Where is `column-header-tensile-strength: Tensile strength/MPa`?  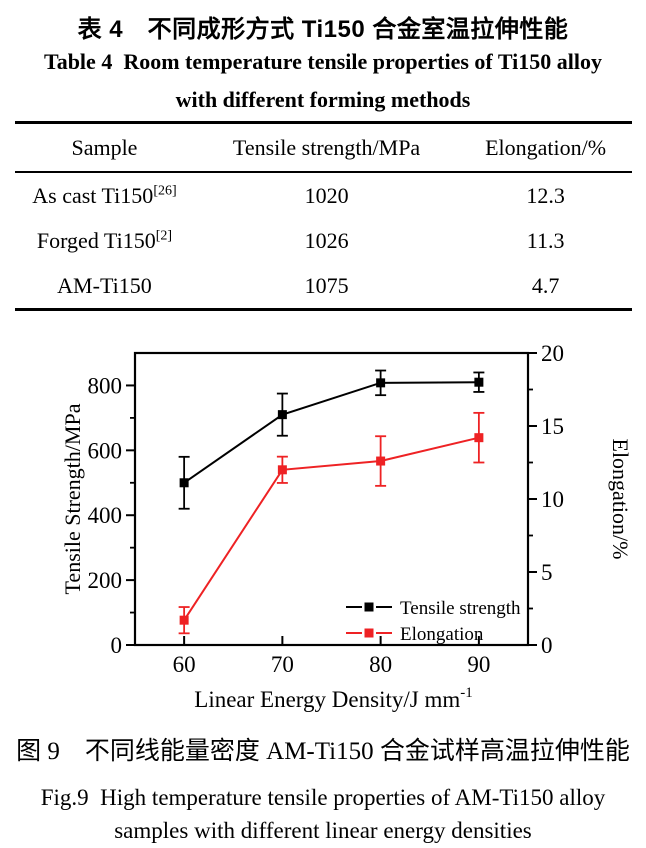 column-header-tensile-strength: Tensile strength/MPa is located at coordinates (326, 147).